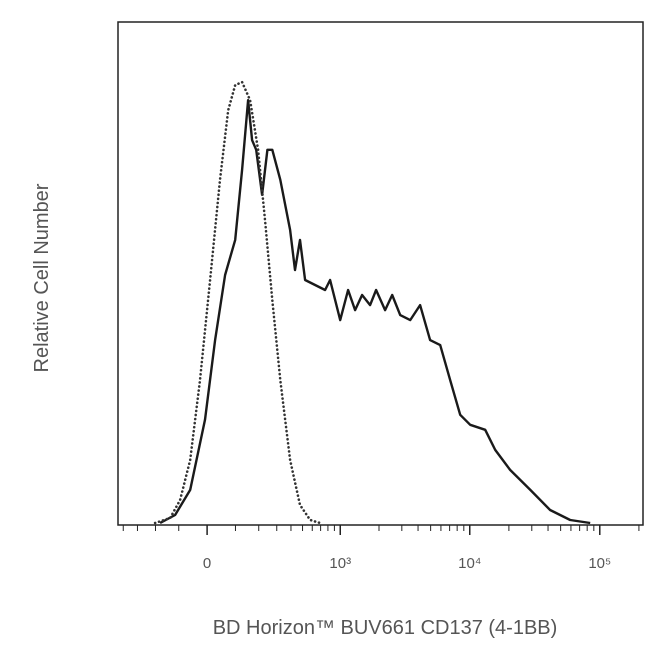 This screenshot has width=650, height=650. I want to click on x-tick-label: 10⁵, so click(599, 563).